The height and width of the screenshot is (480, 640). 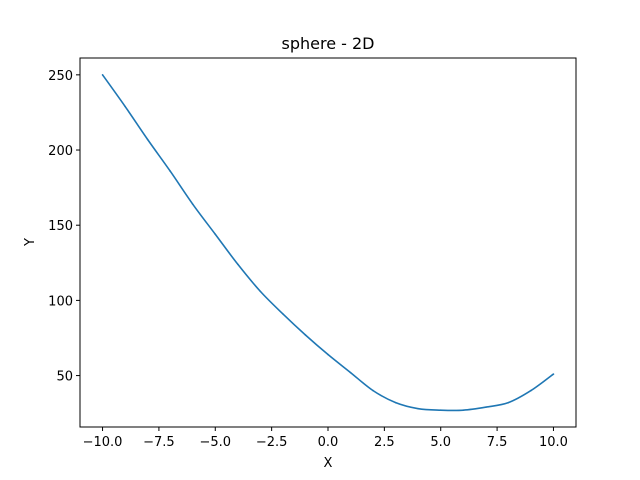 I want to click on x-tick-label: −7.5, so click(x=159, y=442).